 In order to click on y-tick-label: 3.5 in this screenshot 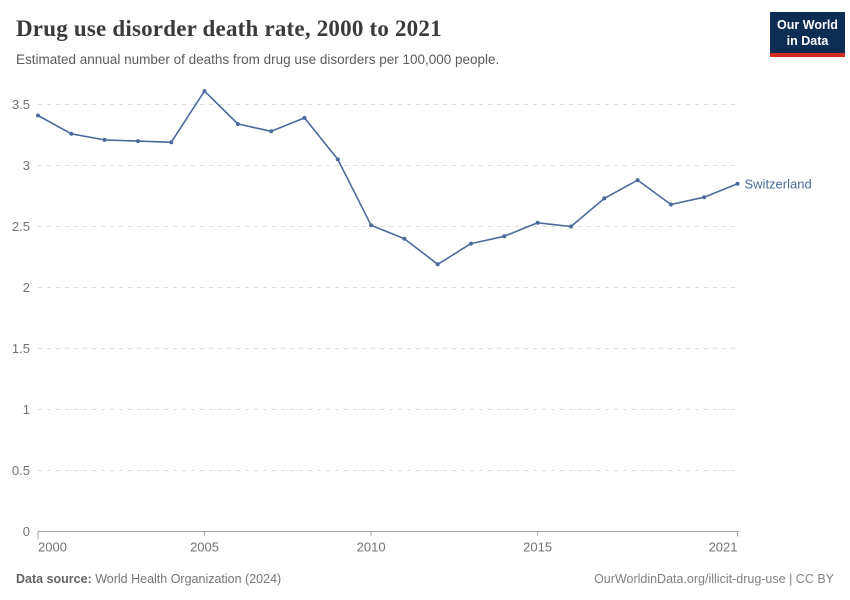, I will do `click(21, 104)`.